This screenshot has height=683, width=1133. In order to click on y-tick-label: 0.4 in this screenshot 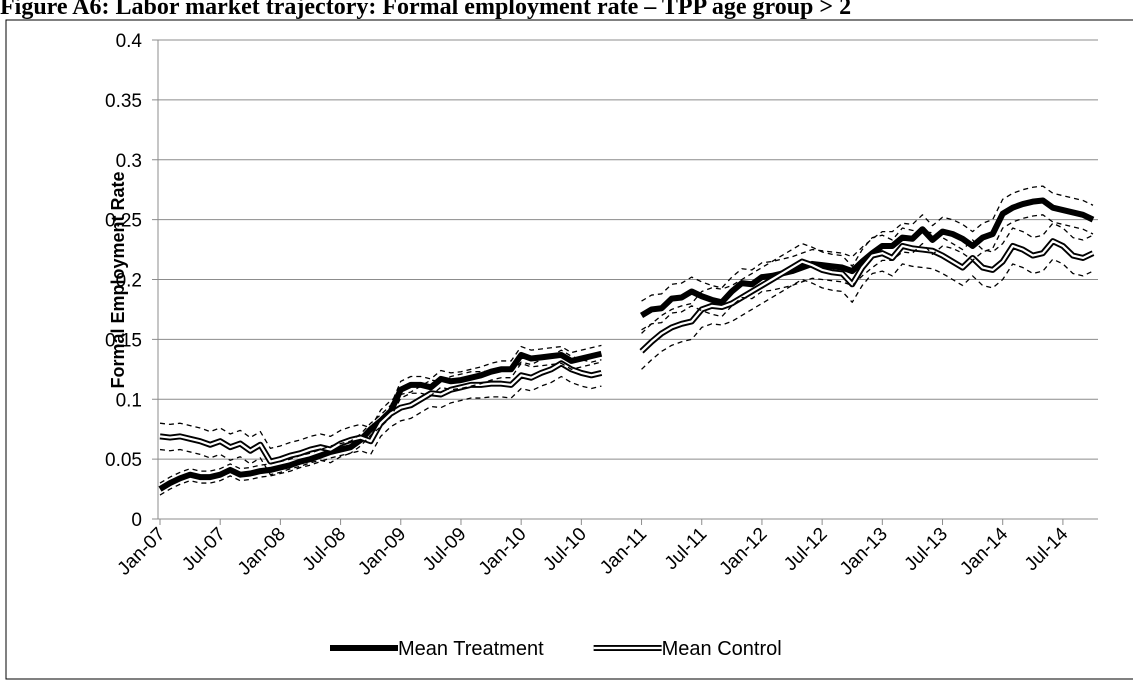, I will do `click(129, 41)`.